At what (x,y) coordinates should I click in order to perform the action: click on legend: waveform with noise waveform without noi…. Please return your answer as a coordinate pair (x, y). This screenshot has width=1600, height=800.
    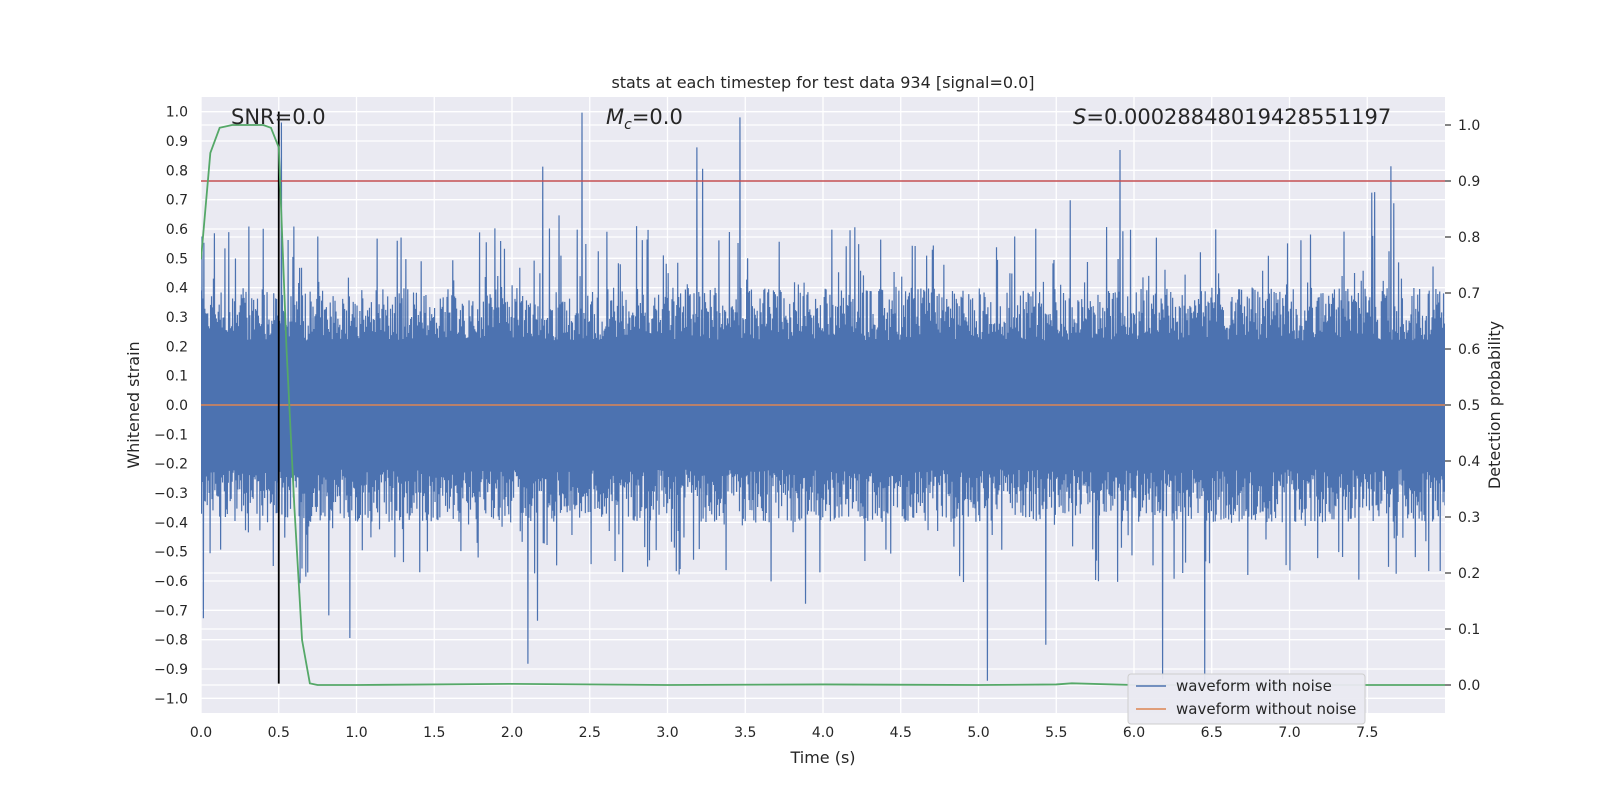
    Looking at the image, I should click on (1246, 699).